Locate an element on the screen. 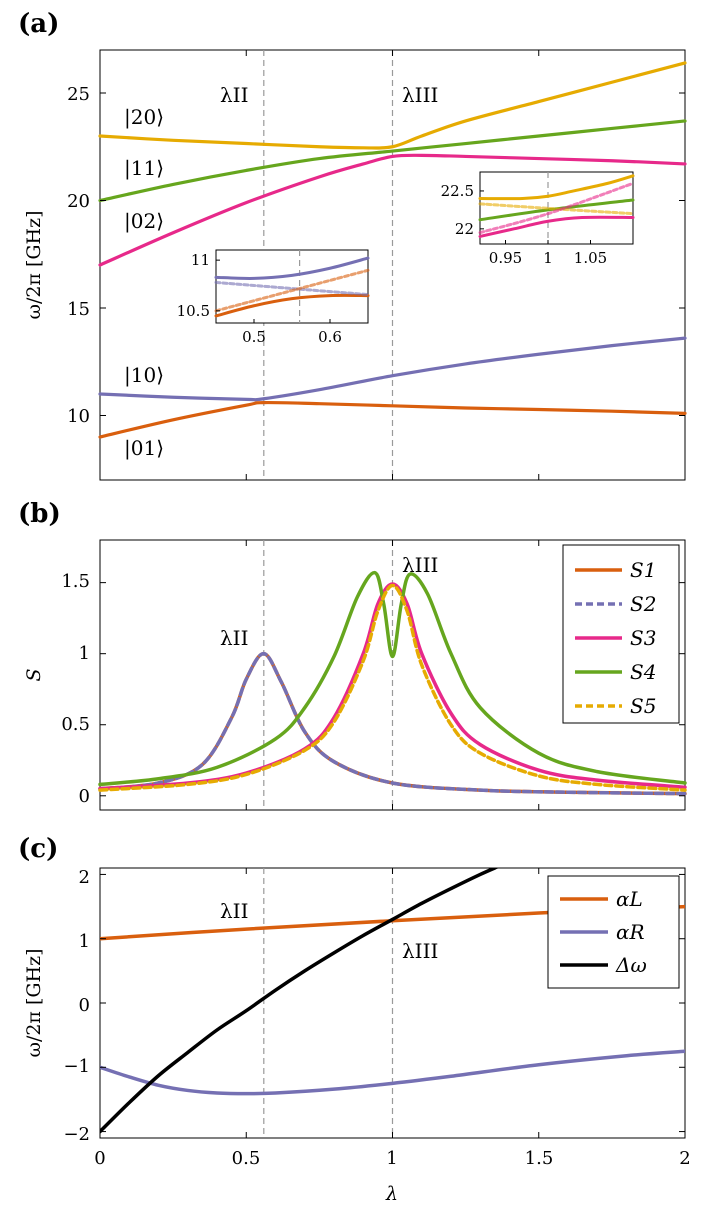 Image resolution: width=702 pixels, height=1216 pixels. a-ylabel: ω/2π [GHz] is located at coordinates (34, 264).